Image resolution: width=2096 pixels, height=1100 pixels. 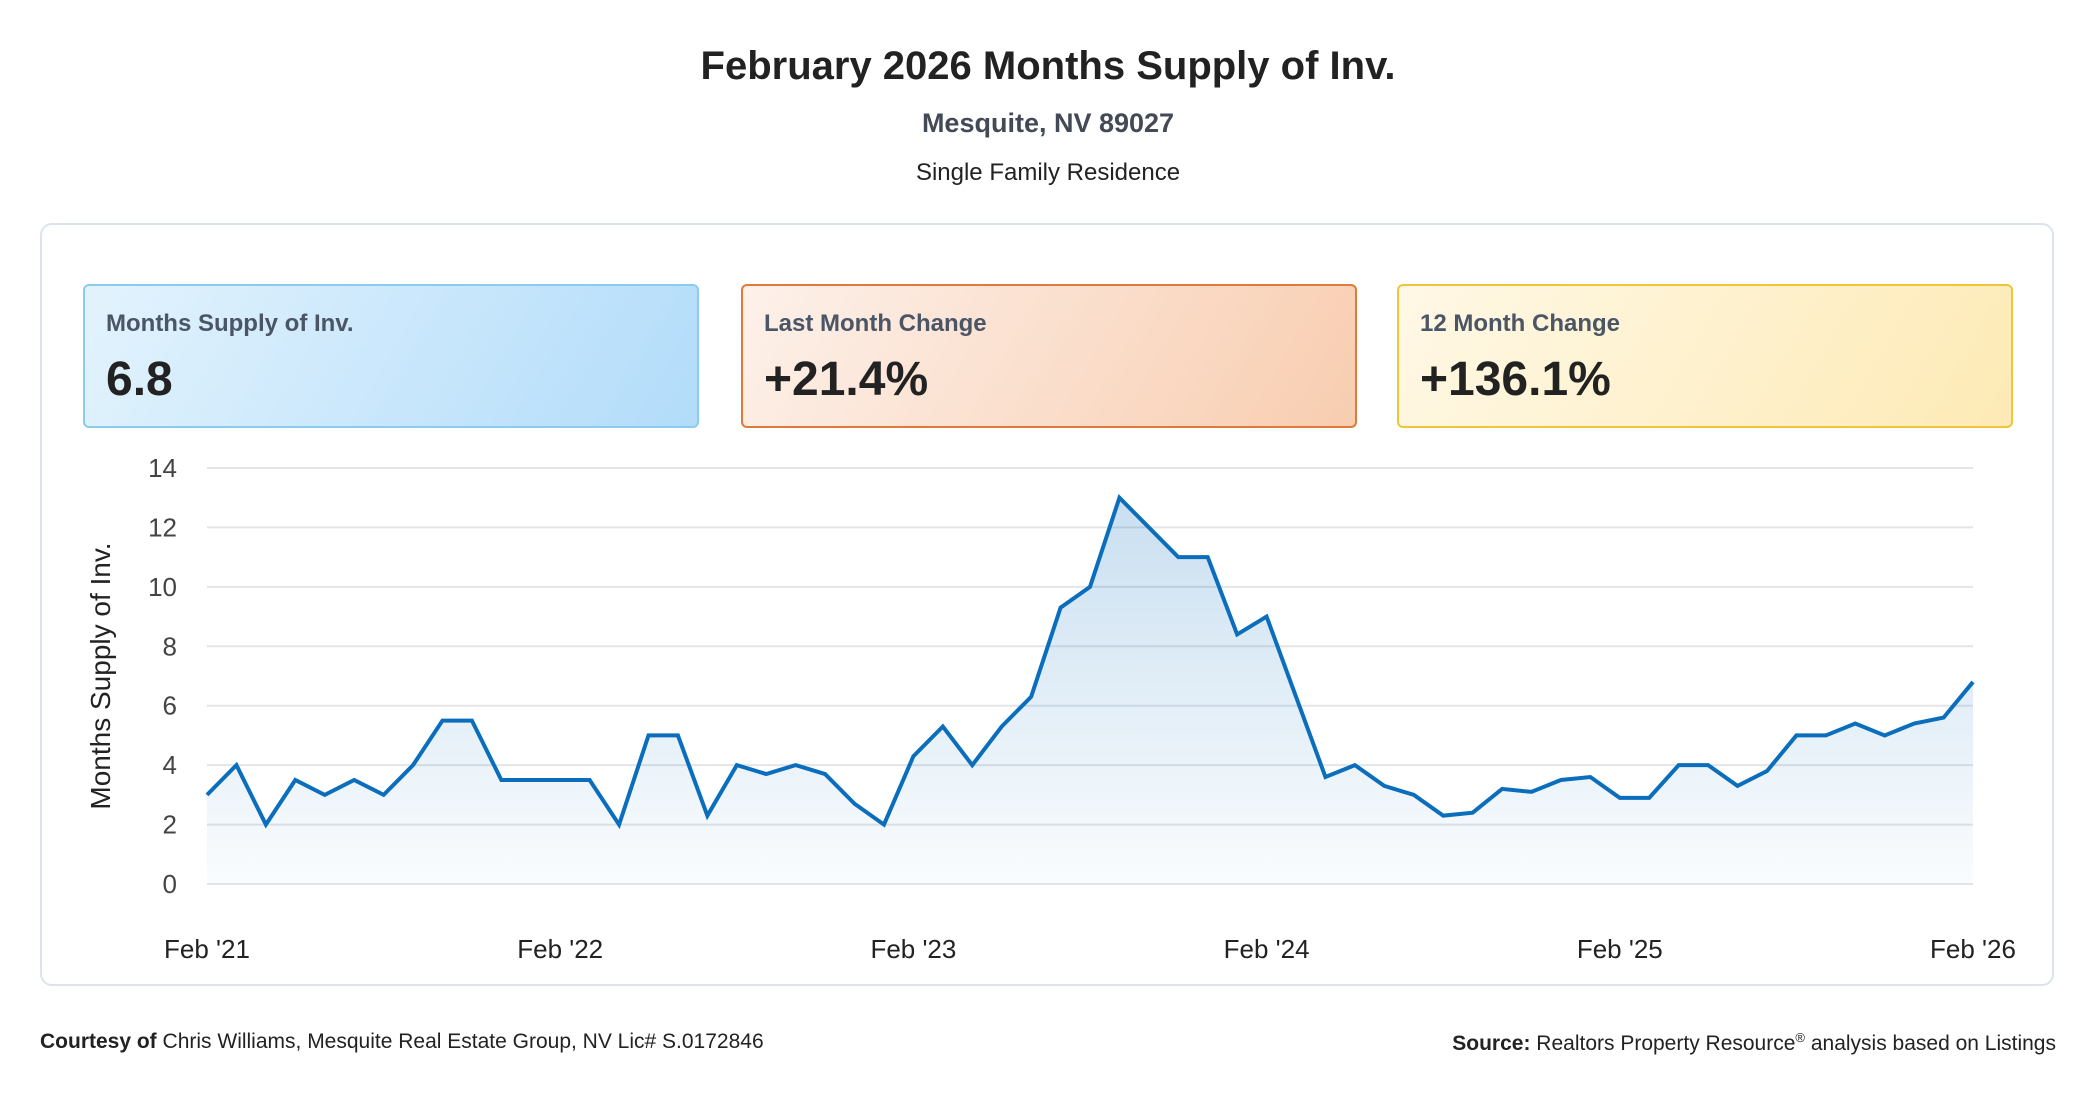 What do you see at coordinates (207, 949) in the screenshot?
I see `x-tick-label: Feb '21` at bounding box center [207, 949].